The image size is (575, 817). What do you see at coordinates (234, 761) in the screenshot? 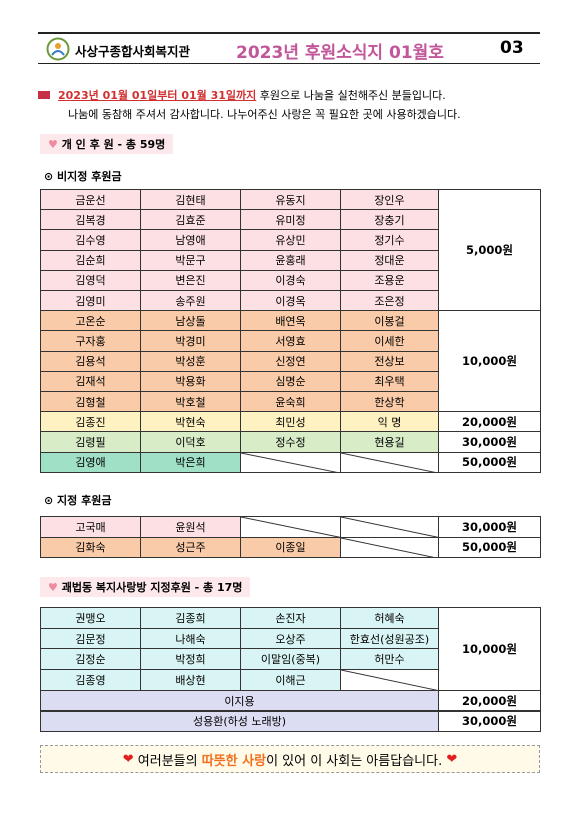
I see `footer-highlight: 따뜻한 사랑` at bounding box center [234, 761].